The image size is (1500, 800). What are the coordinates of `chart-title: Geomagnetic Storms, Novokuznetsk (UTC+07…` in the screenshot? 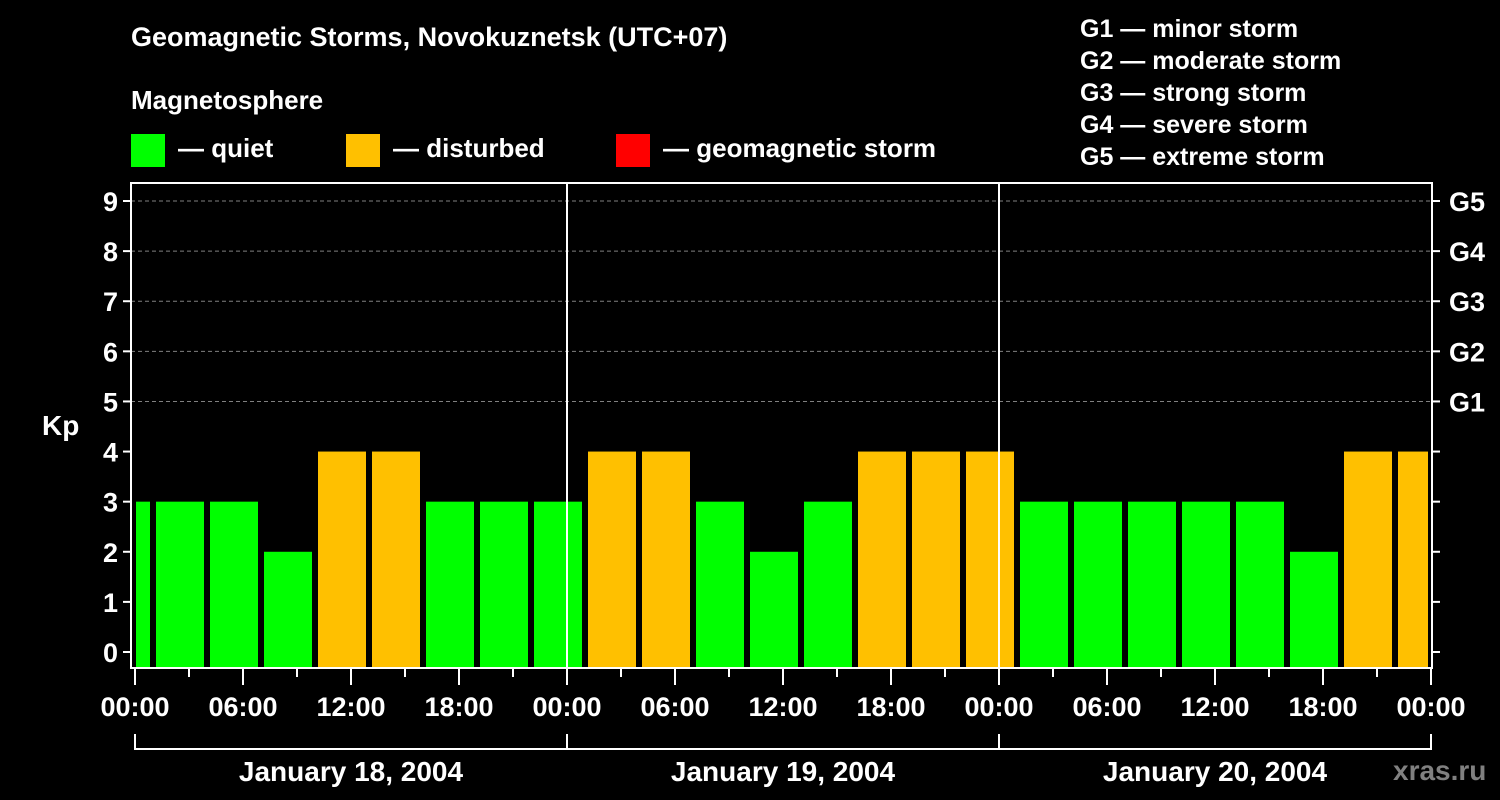 It's located at (429, 37).